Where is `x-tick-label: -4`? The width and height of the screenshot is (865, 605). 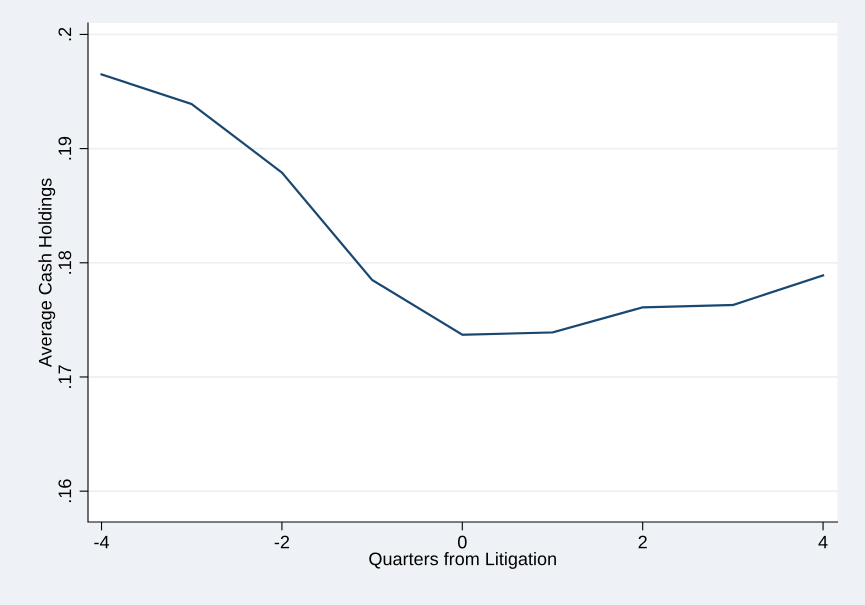 x-tick-label: -4 is located at coordinates (102, 542).